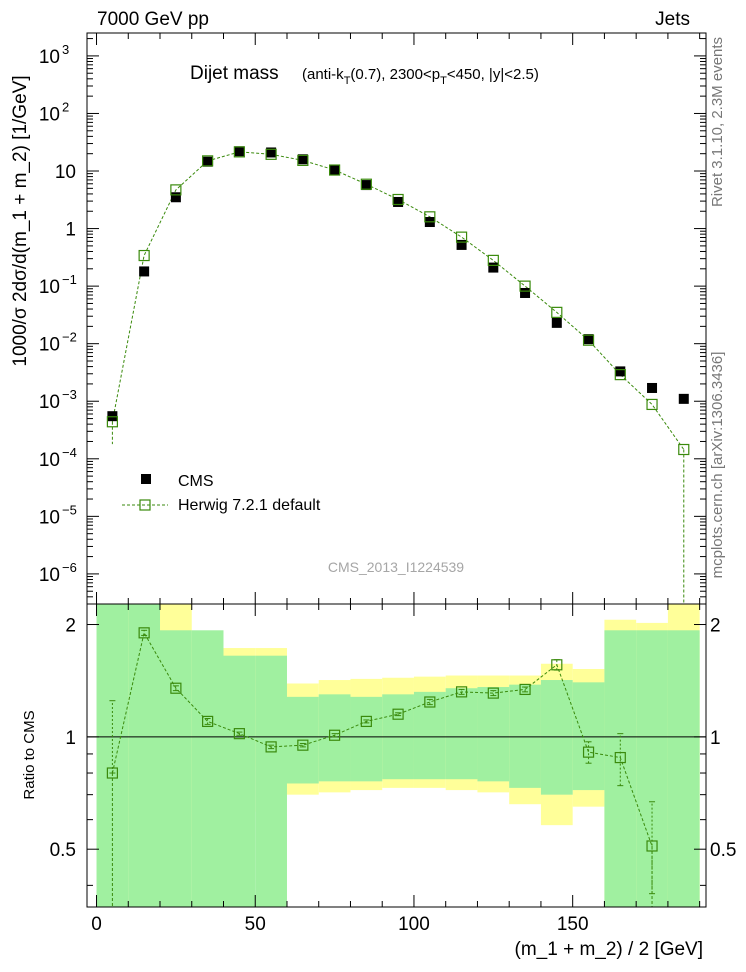 The height and width of the screenshot is (972, 746). Describe the element at coordinates (715, 626) in the screenshot. I see `ratio-y-tick-label-right: 2` at that location.